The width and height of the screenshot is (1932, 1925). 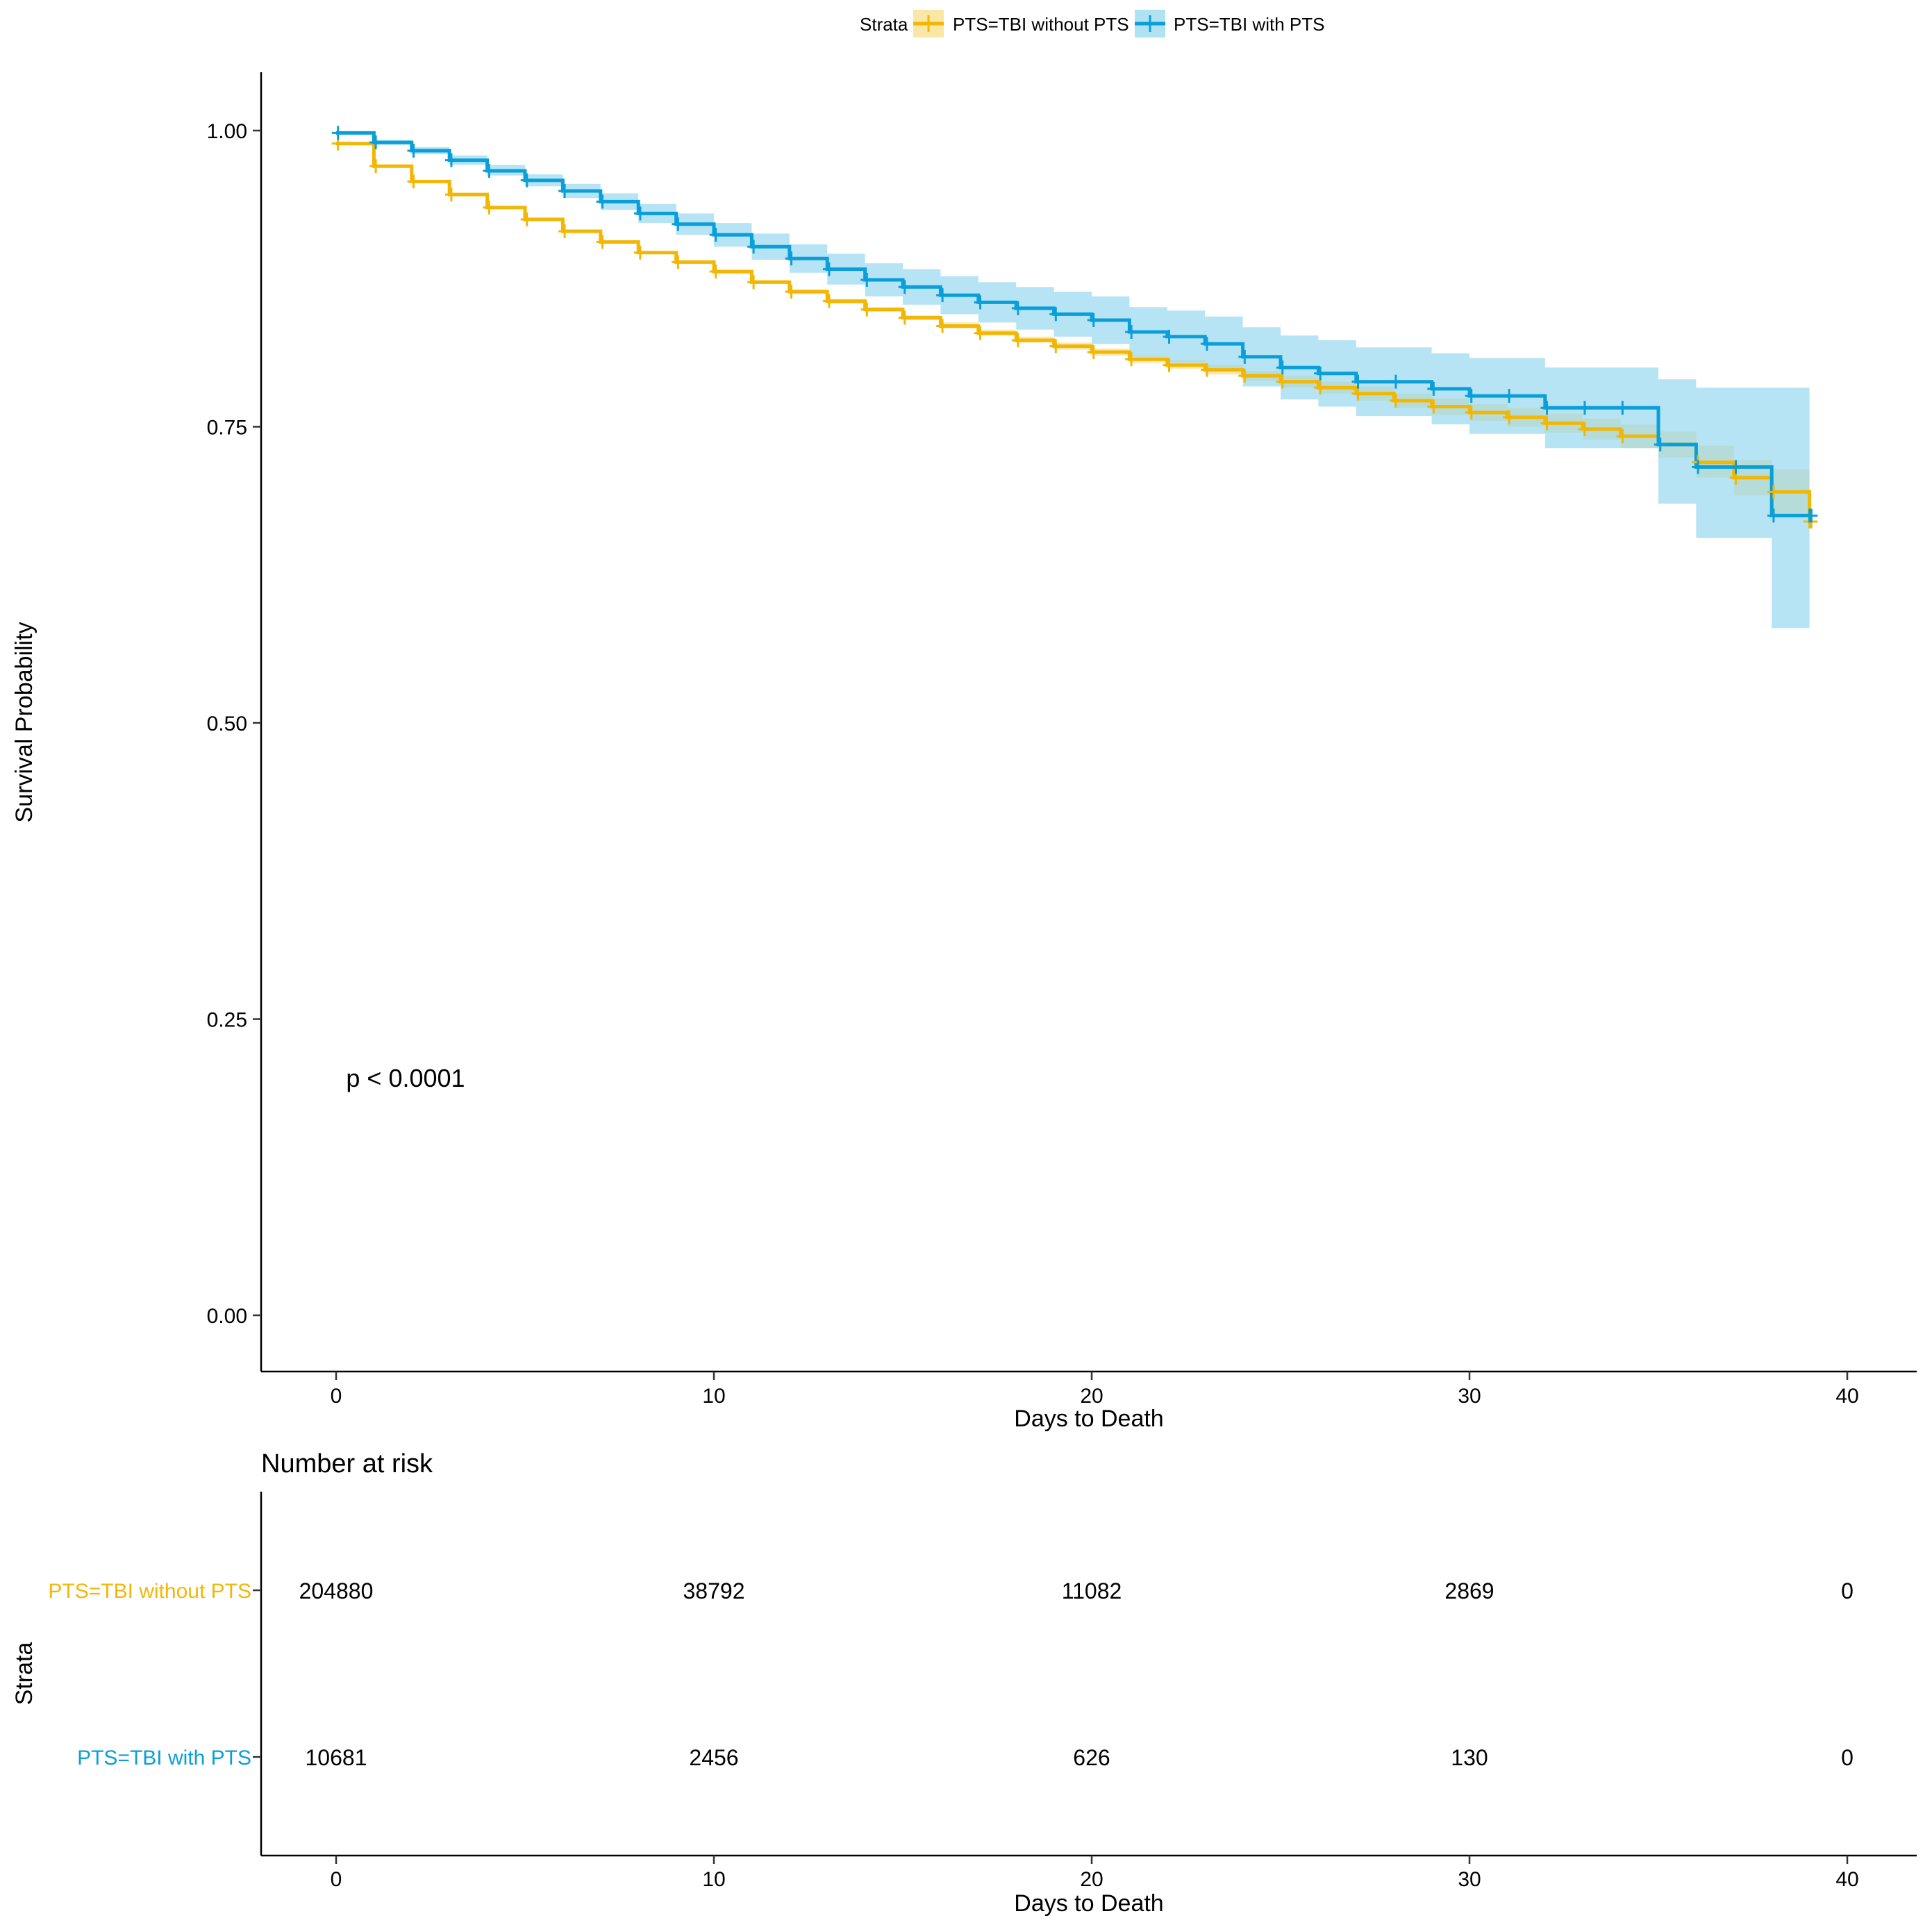 What do you see at coordinates (227, 723) in the screenshot?
I see `y-tick-label: 0.50` at bounding box center [227, 723].